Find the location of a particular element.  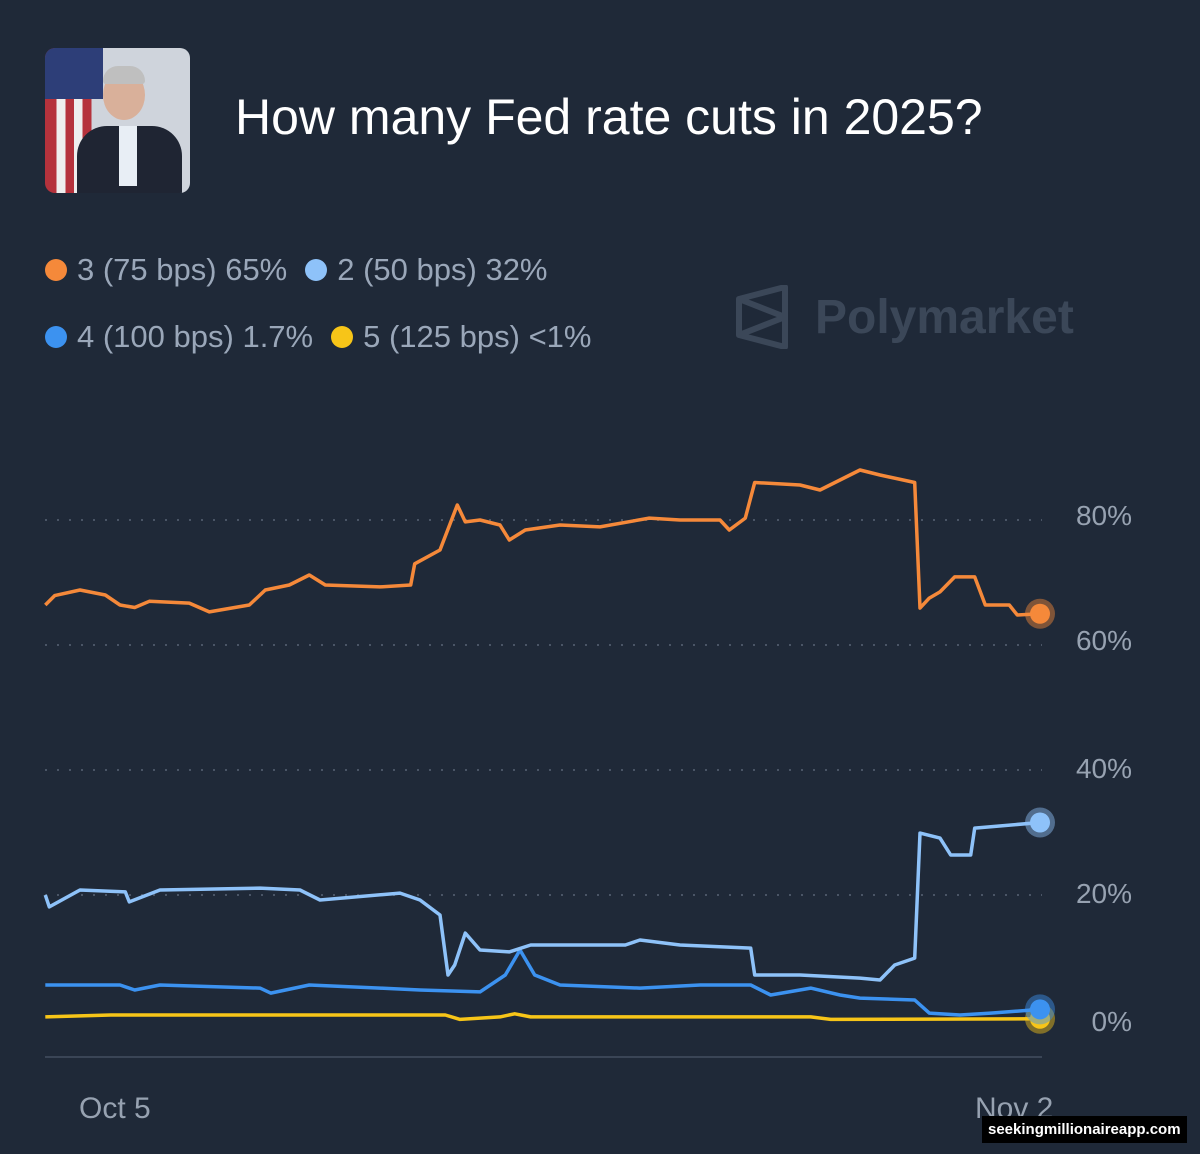

legend-label: 2 (50 bps) is located at coordinates (407, 269).